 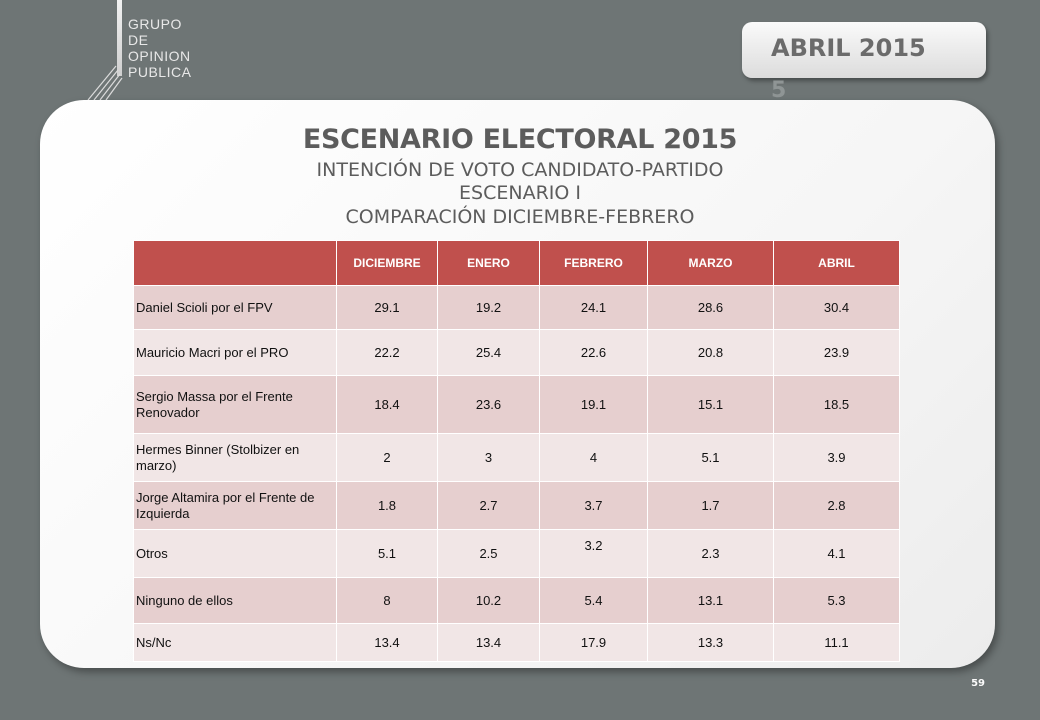 I want to click on cell-value: 20.8, so click(x=710, y=352).